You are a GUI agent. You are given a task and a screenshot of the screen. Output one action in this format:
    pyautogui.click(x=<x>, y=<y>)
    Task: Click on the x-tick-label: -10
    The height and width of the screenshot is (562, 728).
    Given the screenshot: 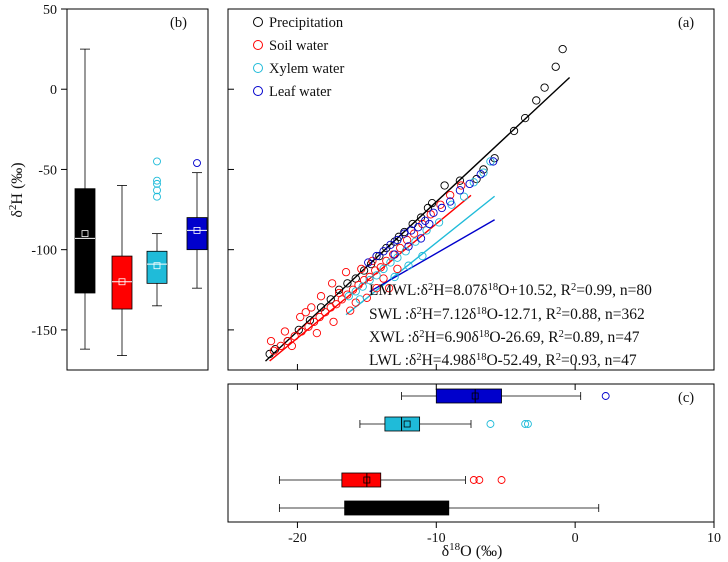 What is the action you would take?
    pyautogui.click(x=436, y=538)
    